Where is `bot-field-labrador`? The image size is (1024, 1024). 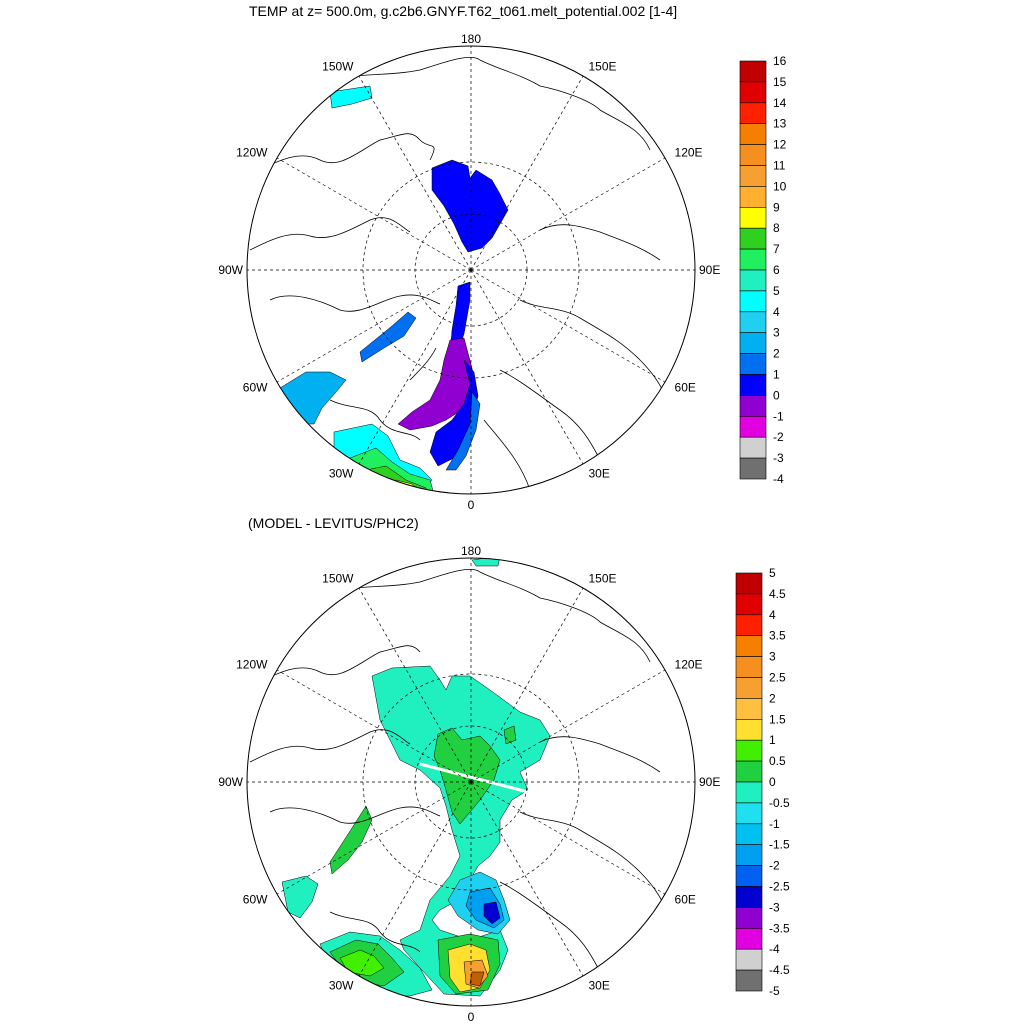
bot-field-labrador is located at coordinates (300, 897).